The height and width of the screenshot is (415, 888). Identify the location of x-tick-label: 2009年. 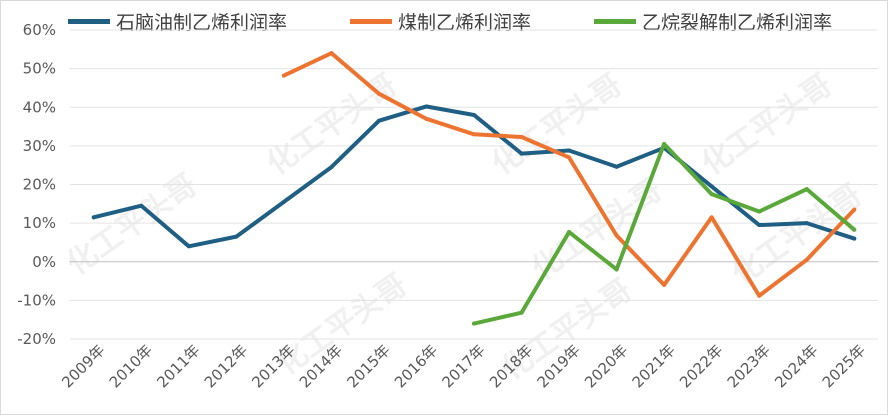
(83, 366).